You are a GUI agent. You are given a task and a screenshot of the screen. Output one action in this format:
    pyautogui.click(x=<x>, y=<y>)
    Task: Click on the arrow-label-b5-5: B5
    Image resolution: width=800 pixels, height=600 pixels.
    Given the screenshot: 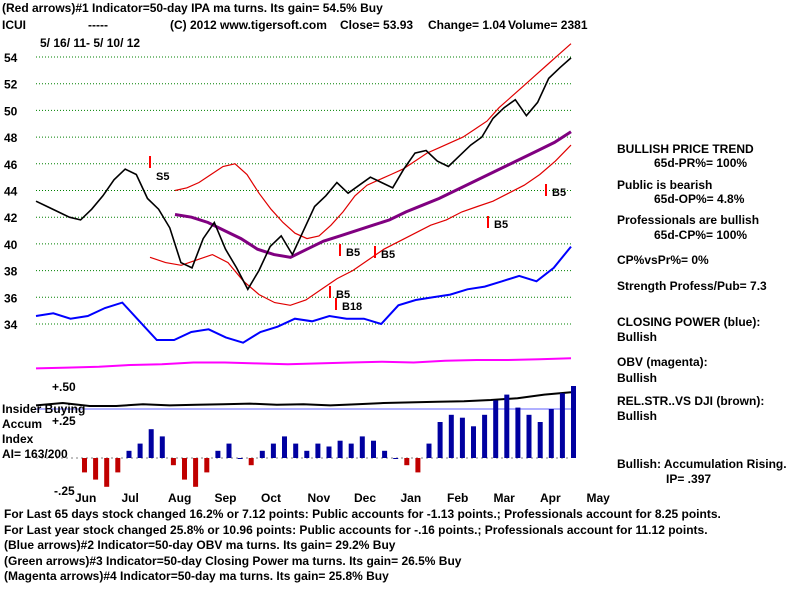 What is the action you would take?
    pyautogui.click(x=343, y=295)
    